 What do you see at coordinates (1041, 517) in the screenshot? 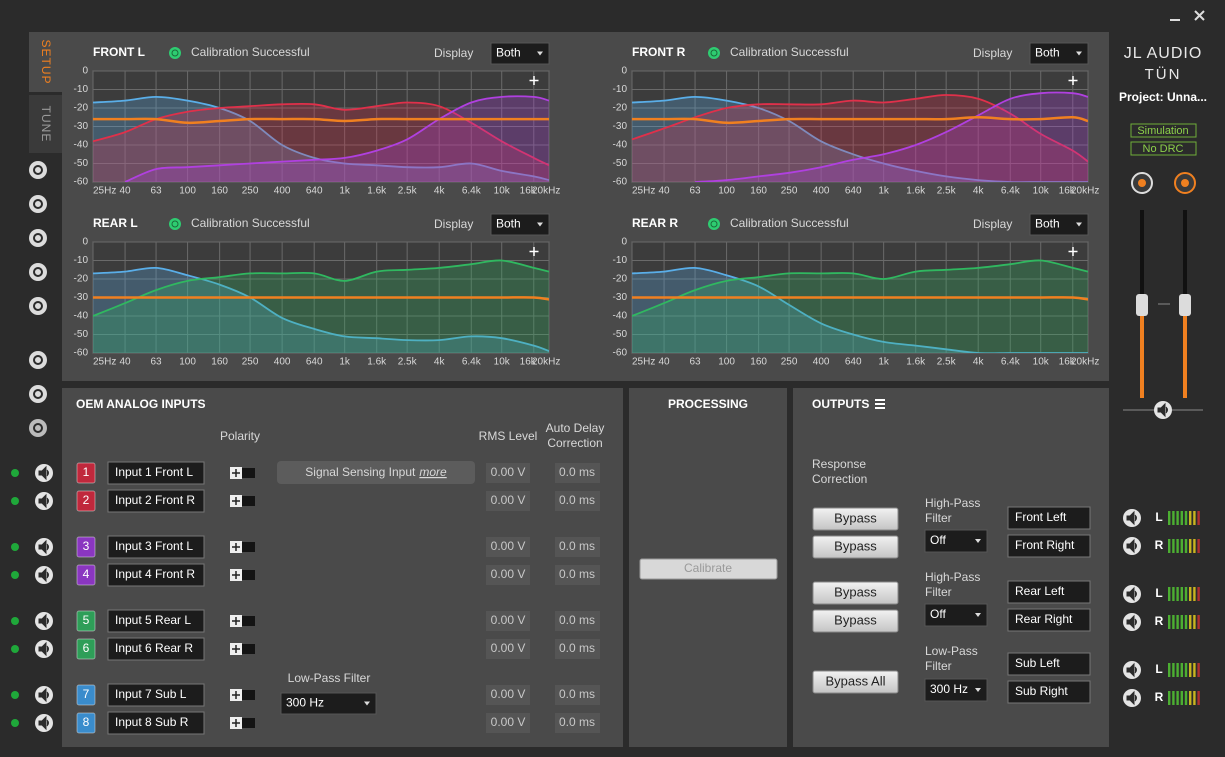
I see `output-name: Front Left` at bounding box center [1041, 517].